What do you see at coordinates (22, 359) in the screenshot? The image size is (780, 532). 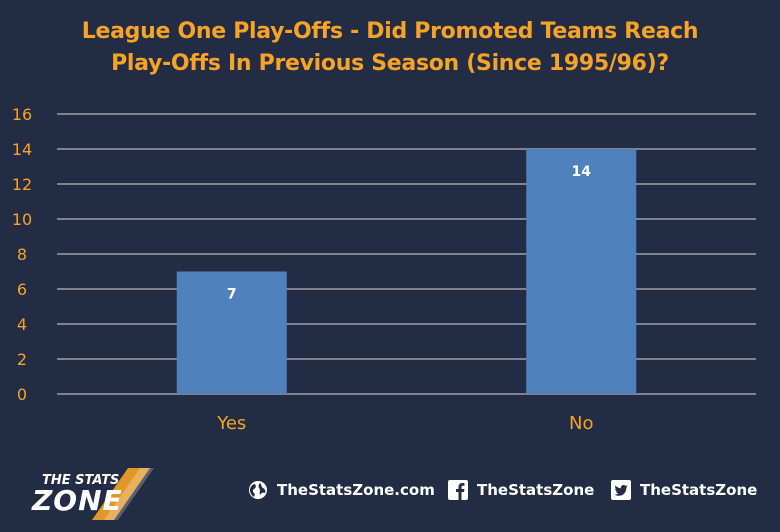 I see `y-tick-label: 2` at bounding box center [22, 359].